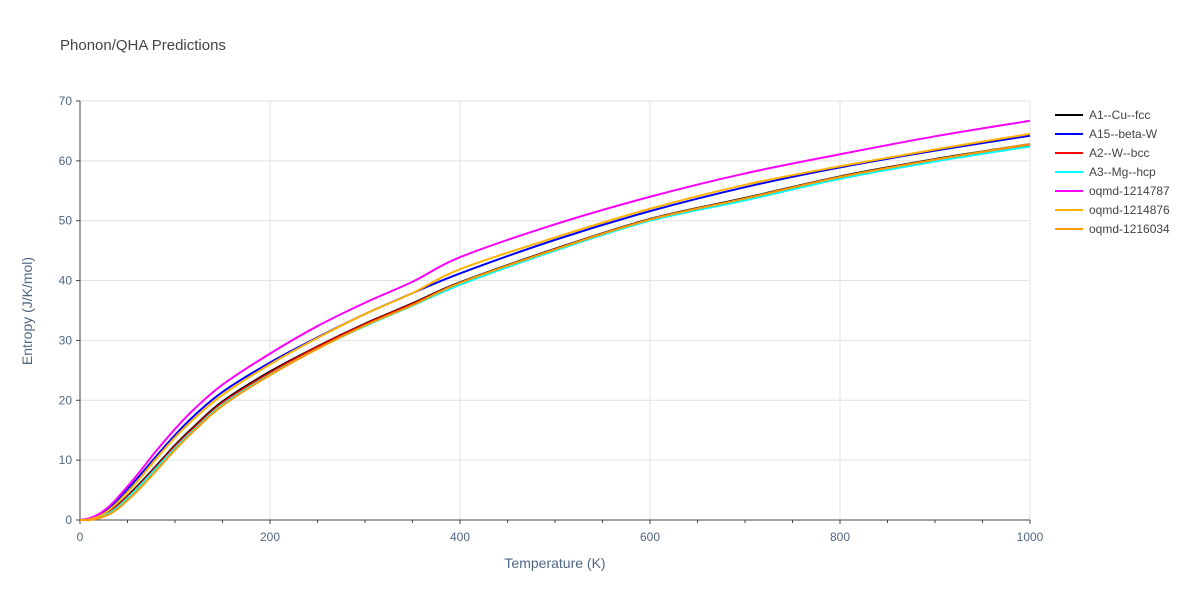 This screenshot has height=600, width=1200. I want to click on legend-item: A1--Cu--fcc, so click(1102, 115).